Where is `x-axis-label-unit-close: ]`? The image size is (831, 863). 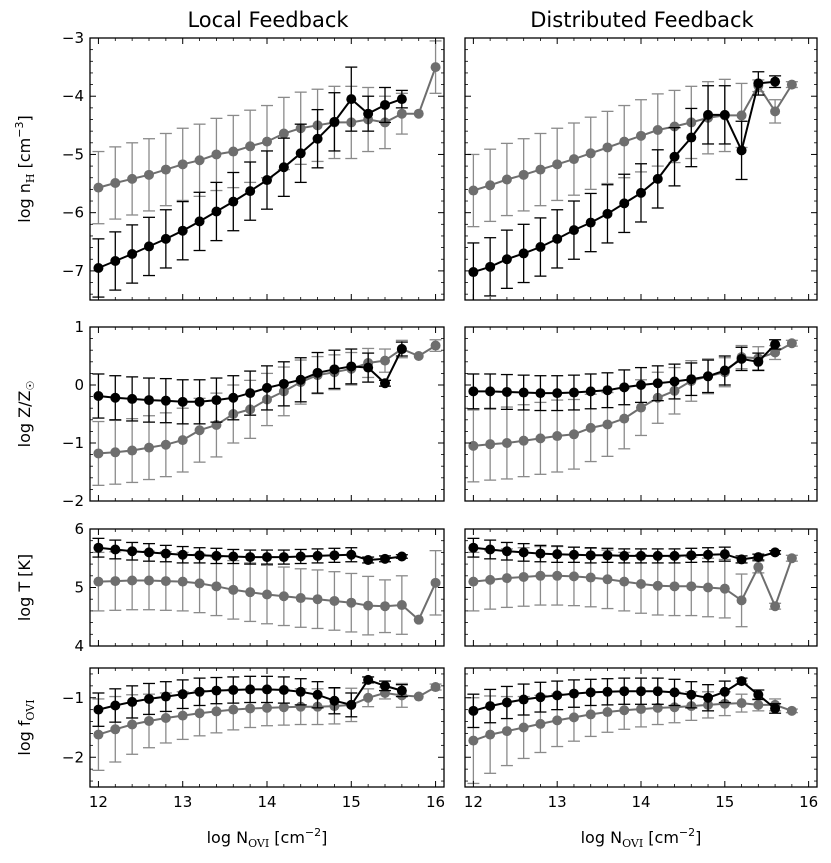 x-axis-label-unit-close: ] is located at coordinates (698, 837).